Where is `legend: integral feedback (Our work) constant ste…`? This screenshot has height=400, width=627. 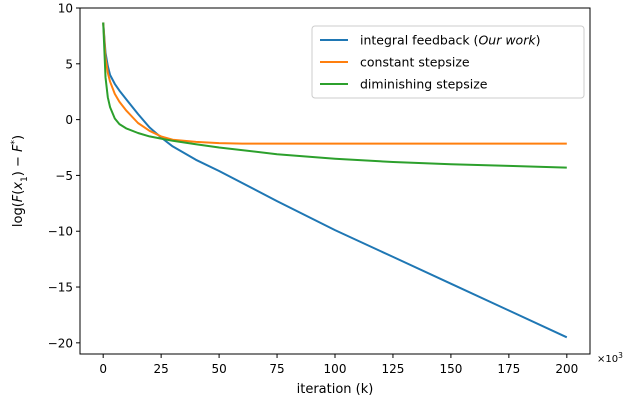
legend: integral feedback (Our work) constant ste… is located at coordinates (448, 62).